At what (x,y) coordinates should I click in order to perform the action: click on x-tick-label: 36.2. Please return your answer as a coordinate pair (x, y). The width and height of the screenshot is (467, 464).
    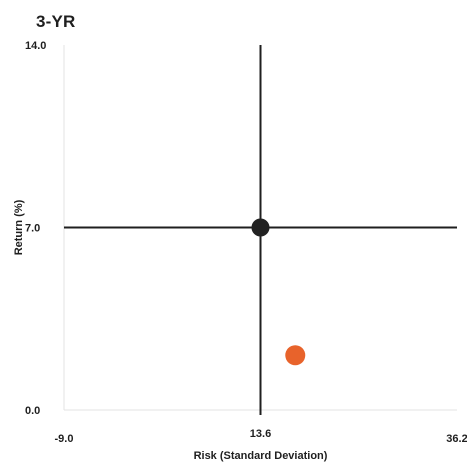
    Looking at the image, I should click on (456, 439).